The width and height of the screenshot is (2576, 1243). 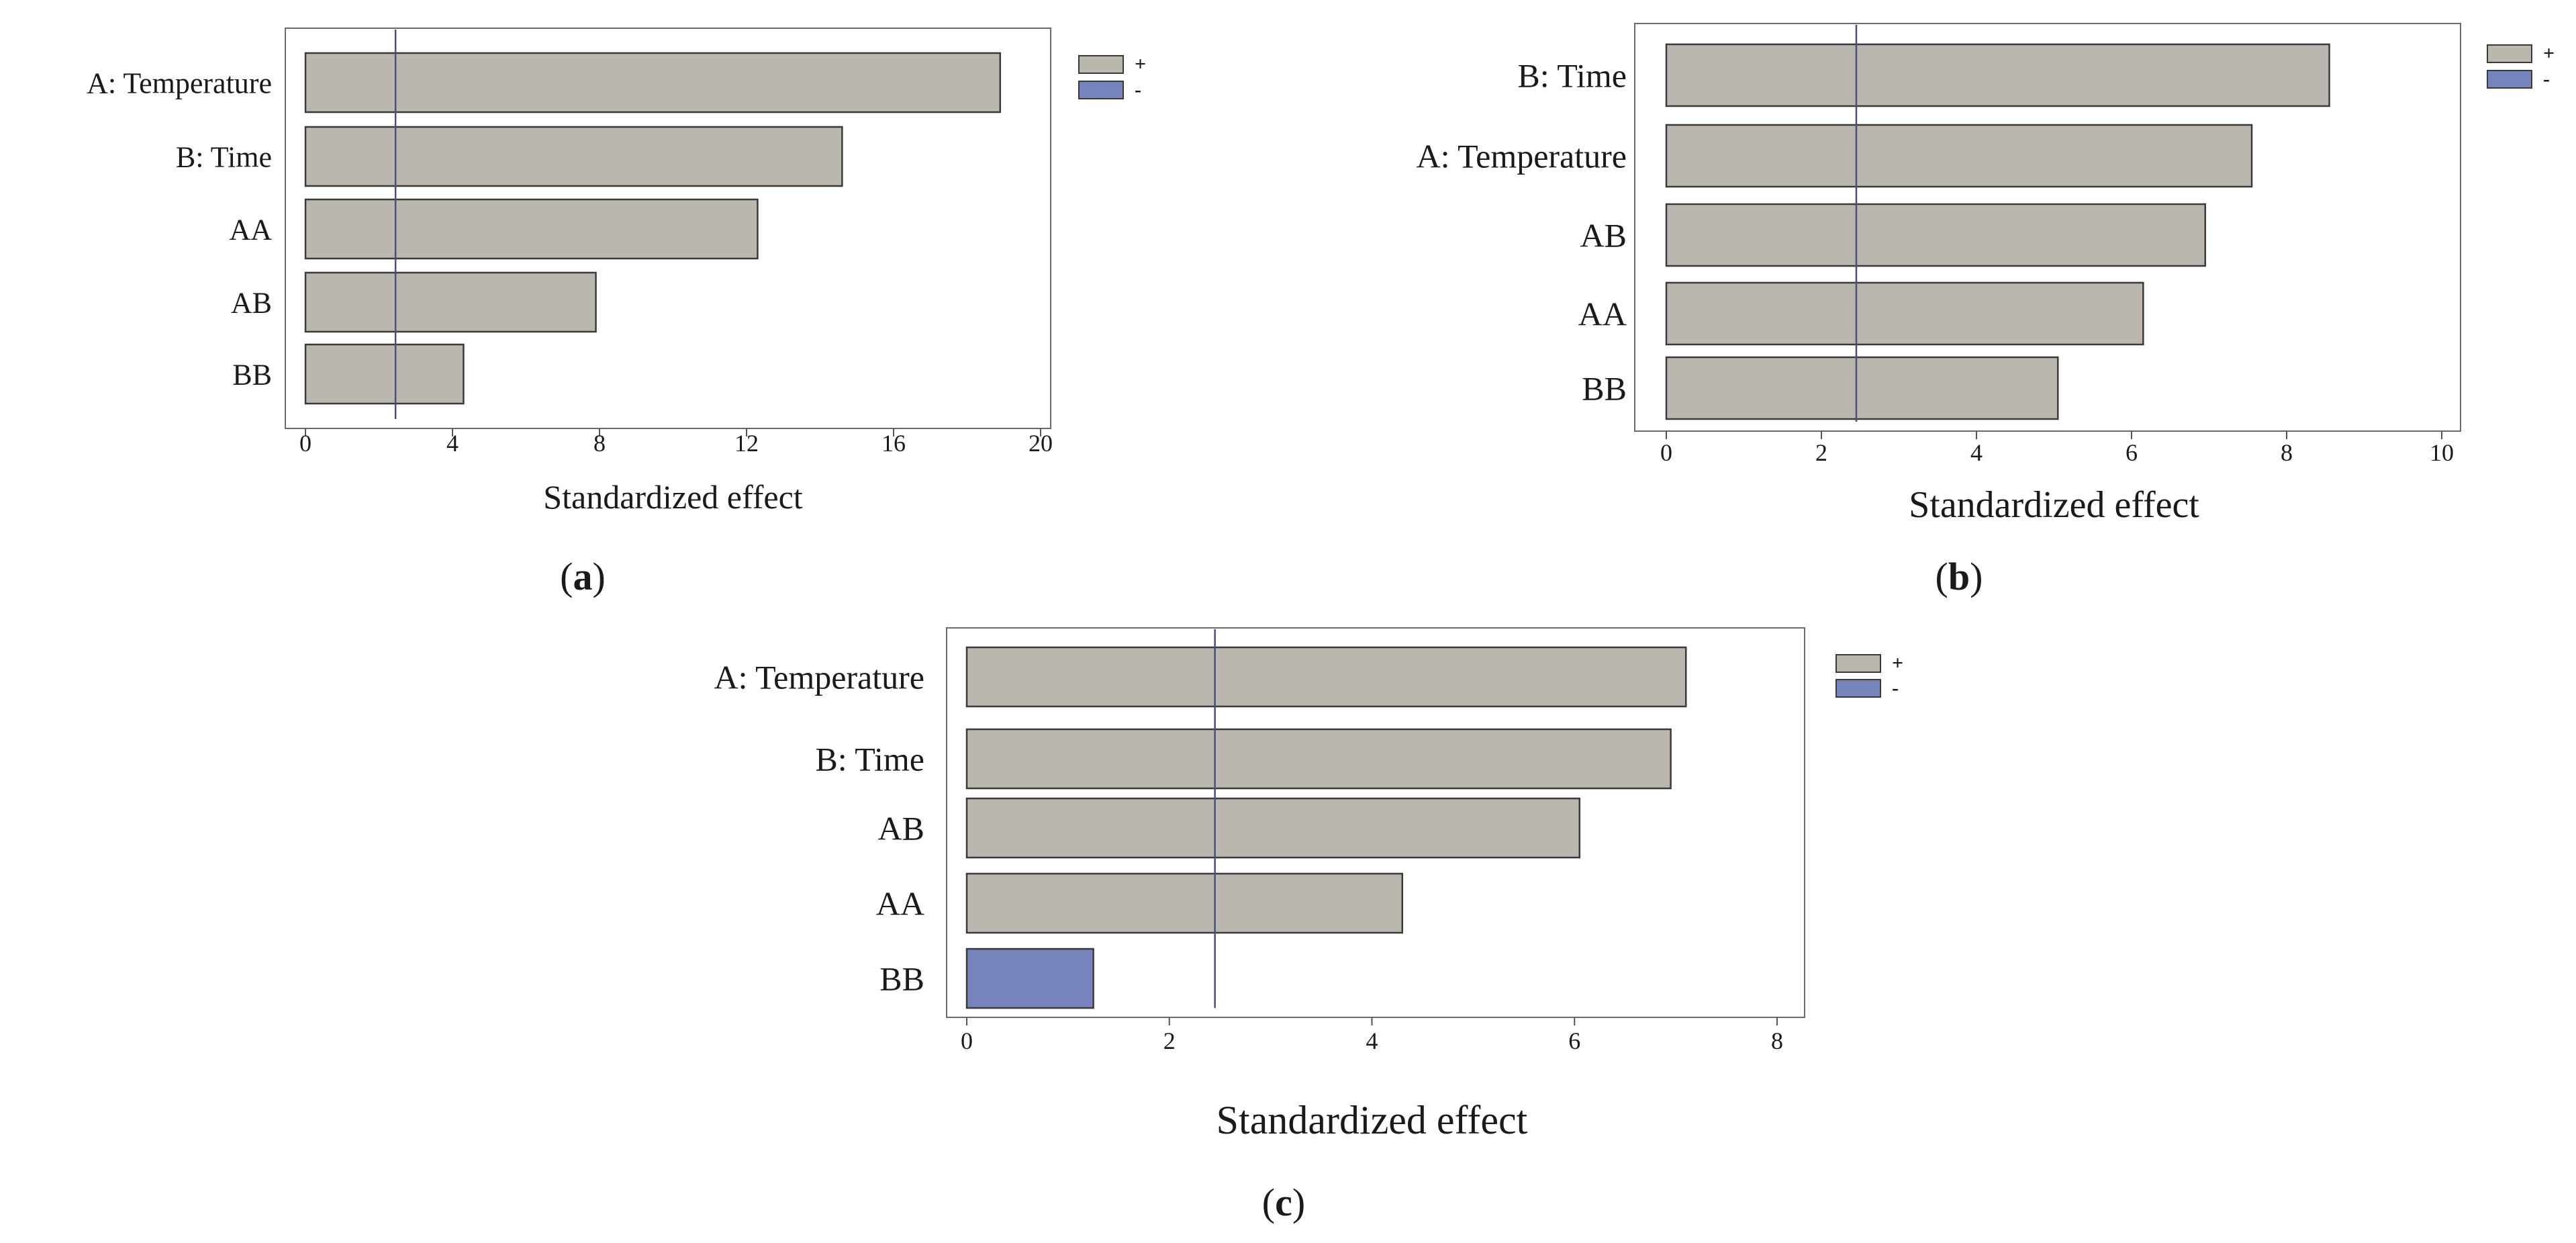 I want to click on panel-label: (c), so click(x=1283, y=1202).